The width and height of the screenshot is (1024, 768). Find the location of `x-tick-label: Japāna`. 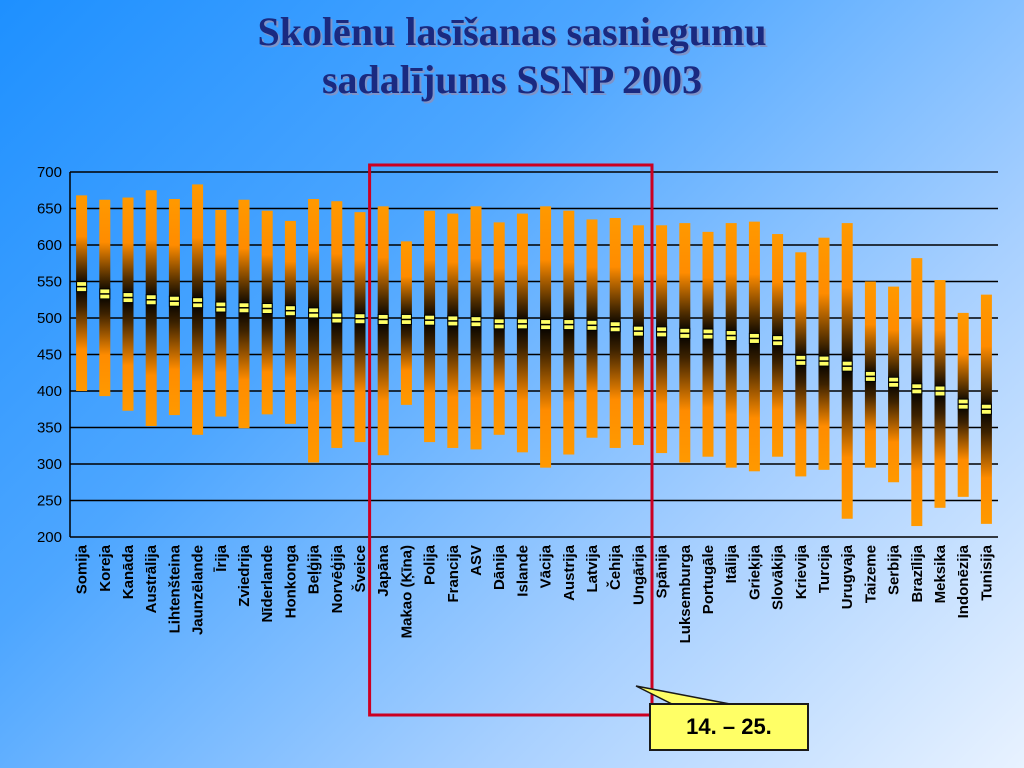

x-tick-label: Japāna is located at coordinates (383, 570).